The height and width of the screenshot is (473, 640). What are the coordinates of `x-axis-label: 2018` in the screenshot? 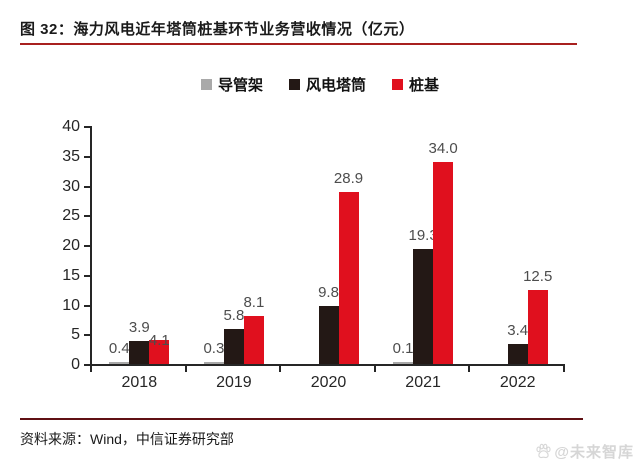 It's located at (139, 382).